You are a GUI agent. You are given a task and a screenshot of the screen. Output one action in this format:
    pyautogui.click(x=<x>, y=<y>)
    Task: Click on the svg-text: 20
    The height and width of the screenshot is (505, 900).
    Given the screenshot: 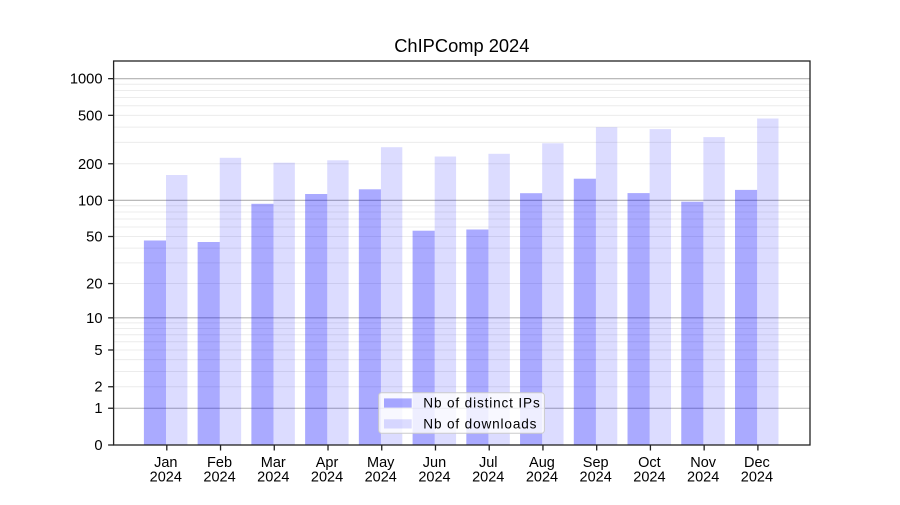 What is the action you would take?
    pyautogui.click(x=94, y=285)
    